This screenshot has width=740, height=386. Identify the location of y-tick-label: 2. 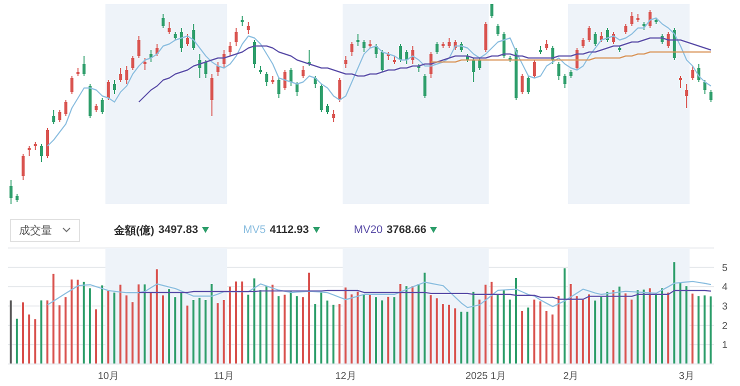
(725, 326).